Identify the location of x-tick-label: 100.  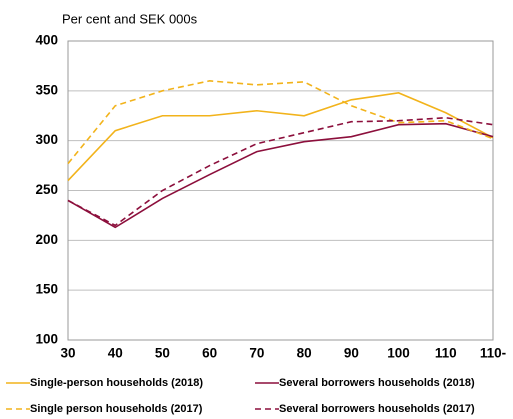
(398, 353).